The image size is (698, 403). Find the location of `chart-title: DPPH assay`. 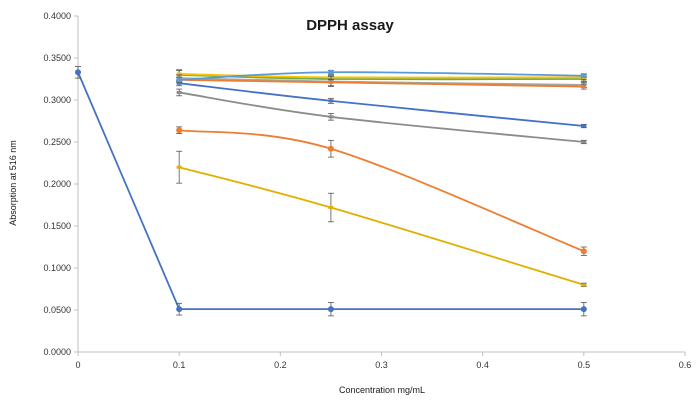

chart-title: DPPH assay is located at coordinates (350, 25).